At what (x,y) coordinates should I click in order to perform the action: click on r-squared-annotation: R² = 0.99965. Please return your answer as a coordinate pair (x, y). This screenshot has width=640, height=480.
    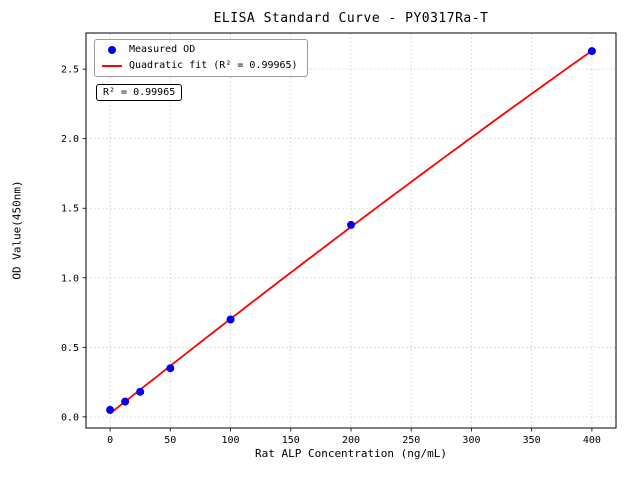
    Looking at the image, I should click on (139, 92).